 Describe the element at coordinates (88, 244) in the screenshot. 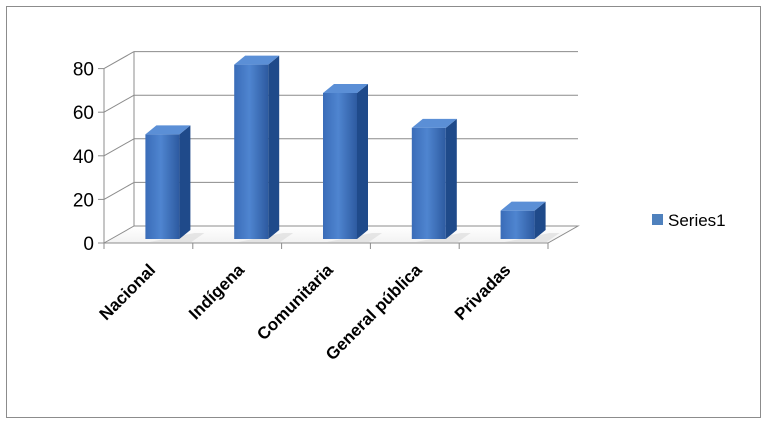

I see `y-tick-label: 0` at that location.